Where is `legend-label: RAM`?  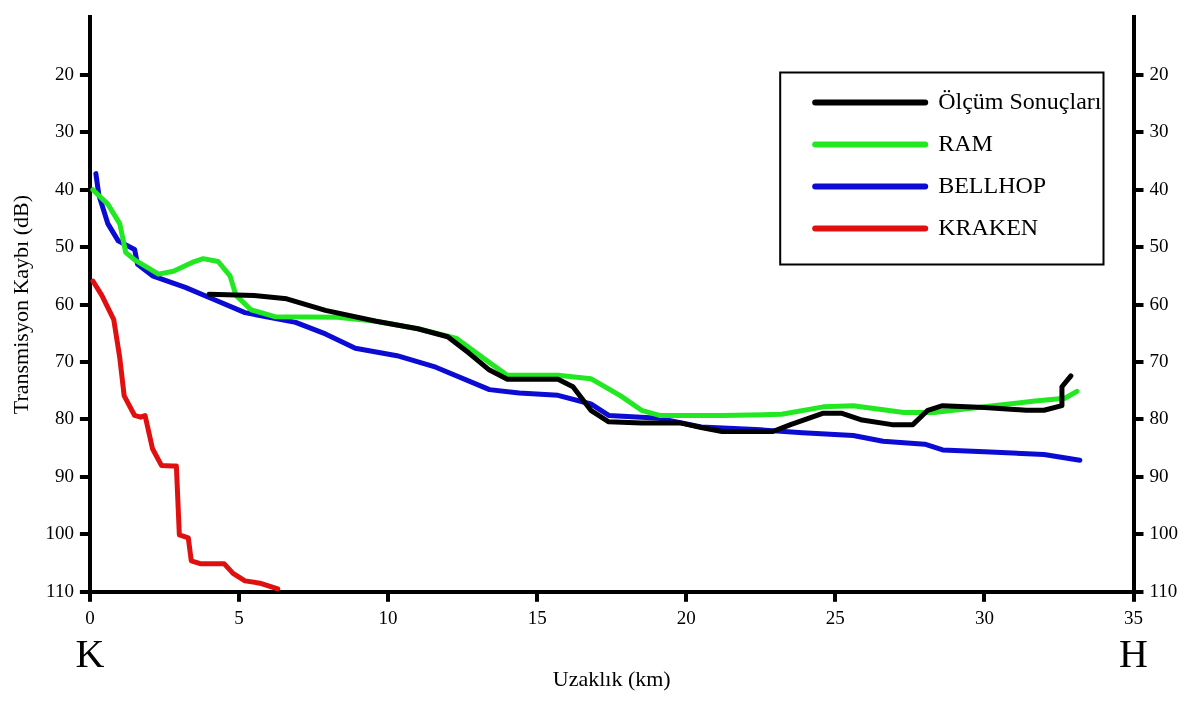 legend-label: RAM is located at coordinates (965, 142).